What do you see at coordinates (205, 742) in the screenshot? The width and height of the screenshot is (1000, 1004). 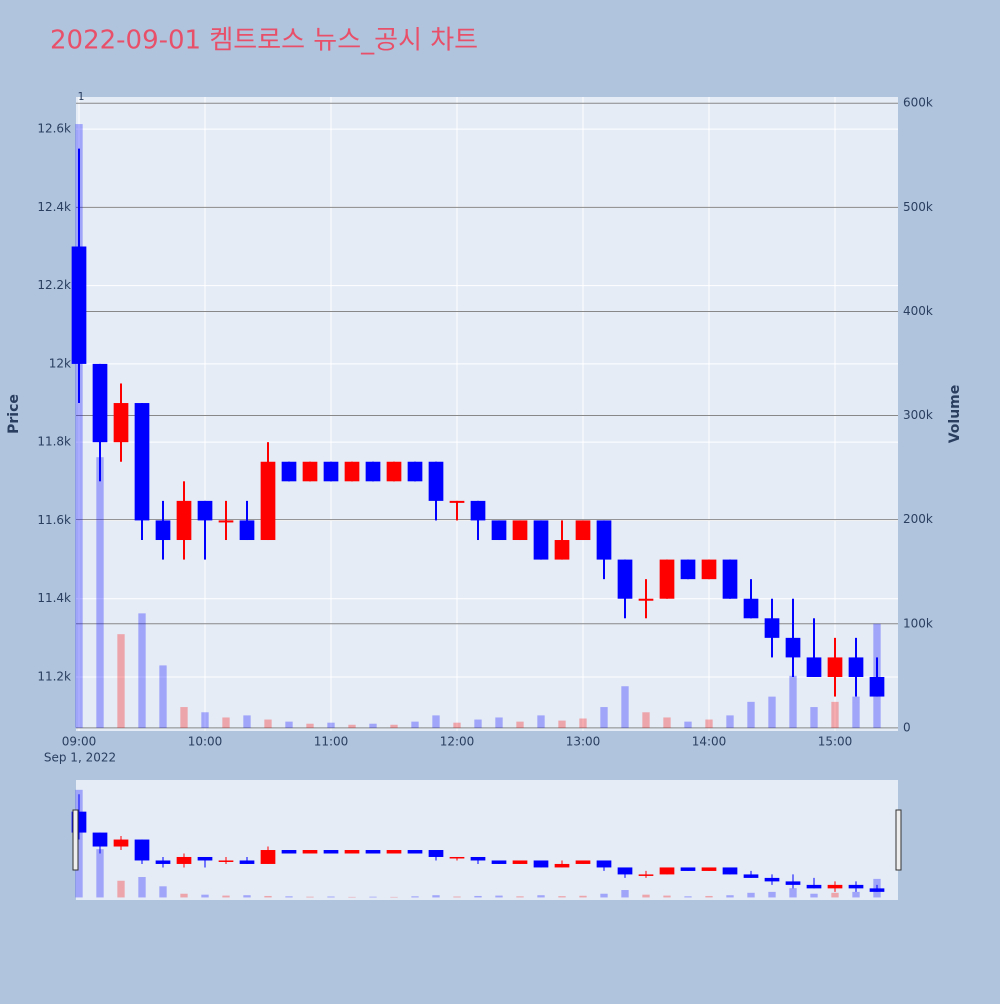 I see `x-tick-label: 10:00` at bounding box center [205, 742].